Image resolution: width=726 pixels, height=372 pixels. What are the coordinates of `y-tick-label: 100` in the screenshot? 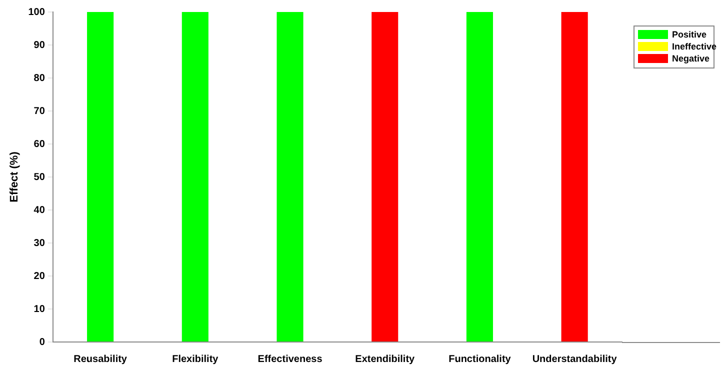 It's located at (37, 12).